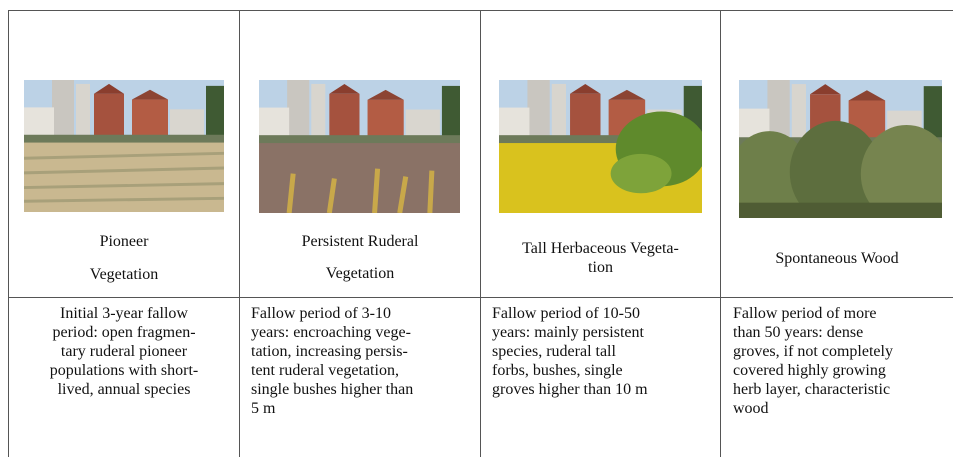  Describe the element at coordinates (600, 258) in the screenshot. I see `cell-title: Tall Herbaceous Vegeta-tion` at that location.